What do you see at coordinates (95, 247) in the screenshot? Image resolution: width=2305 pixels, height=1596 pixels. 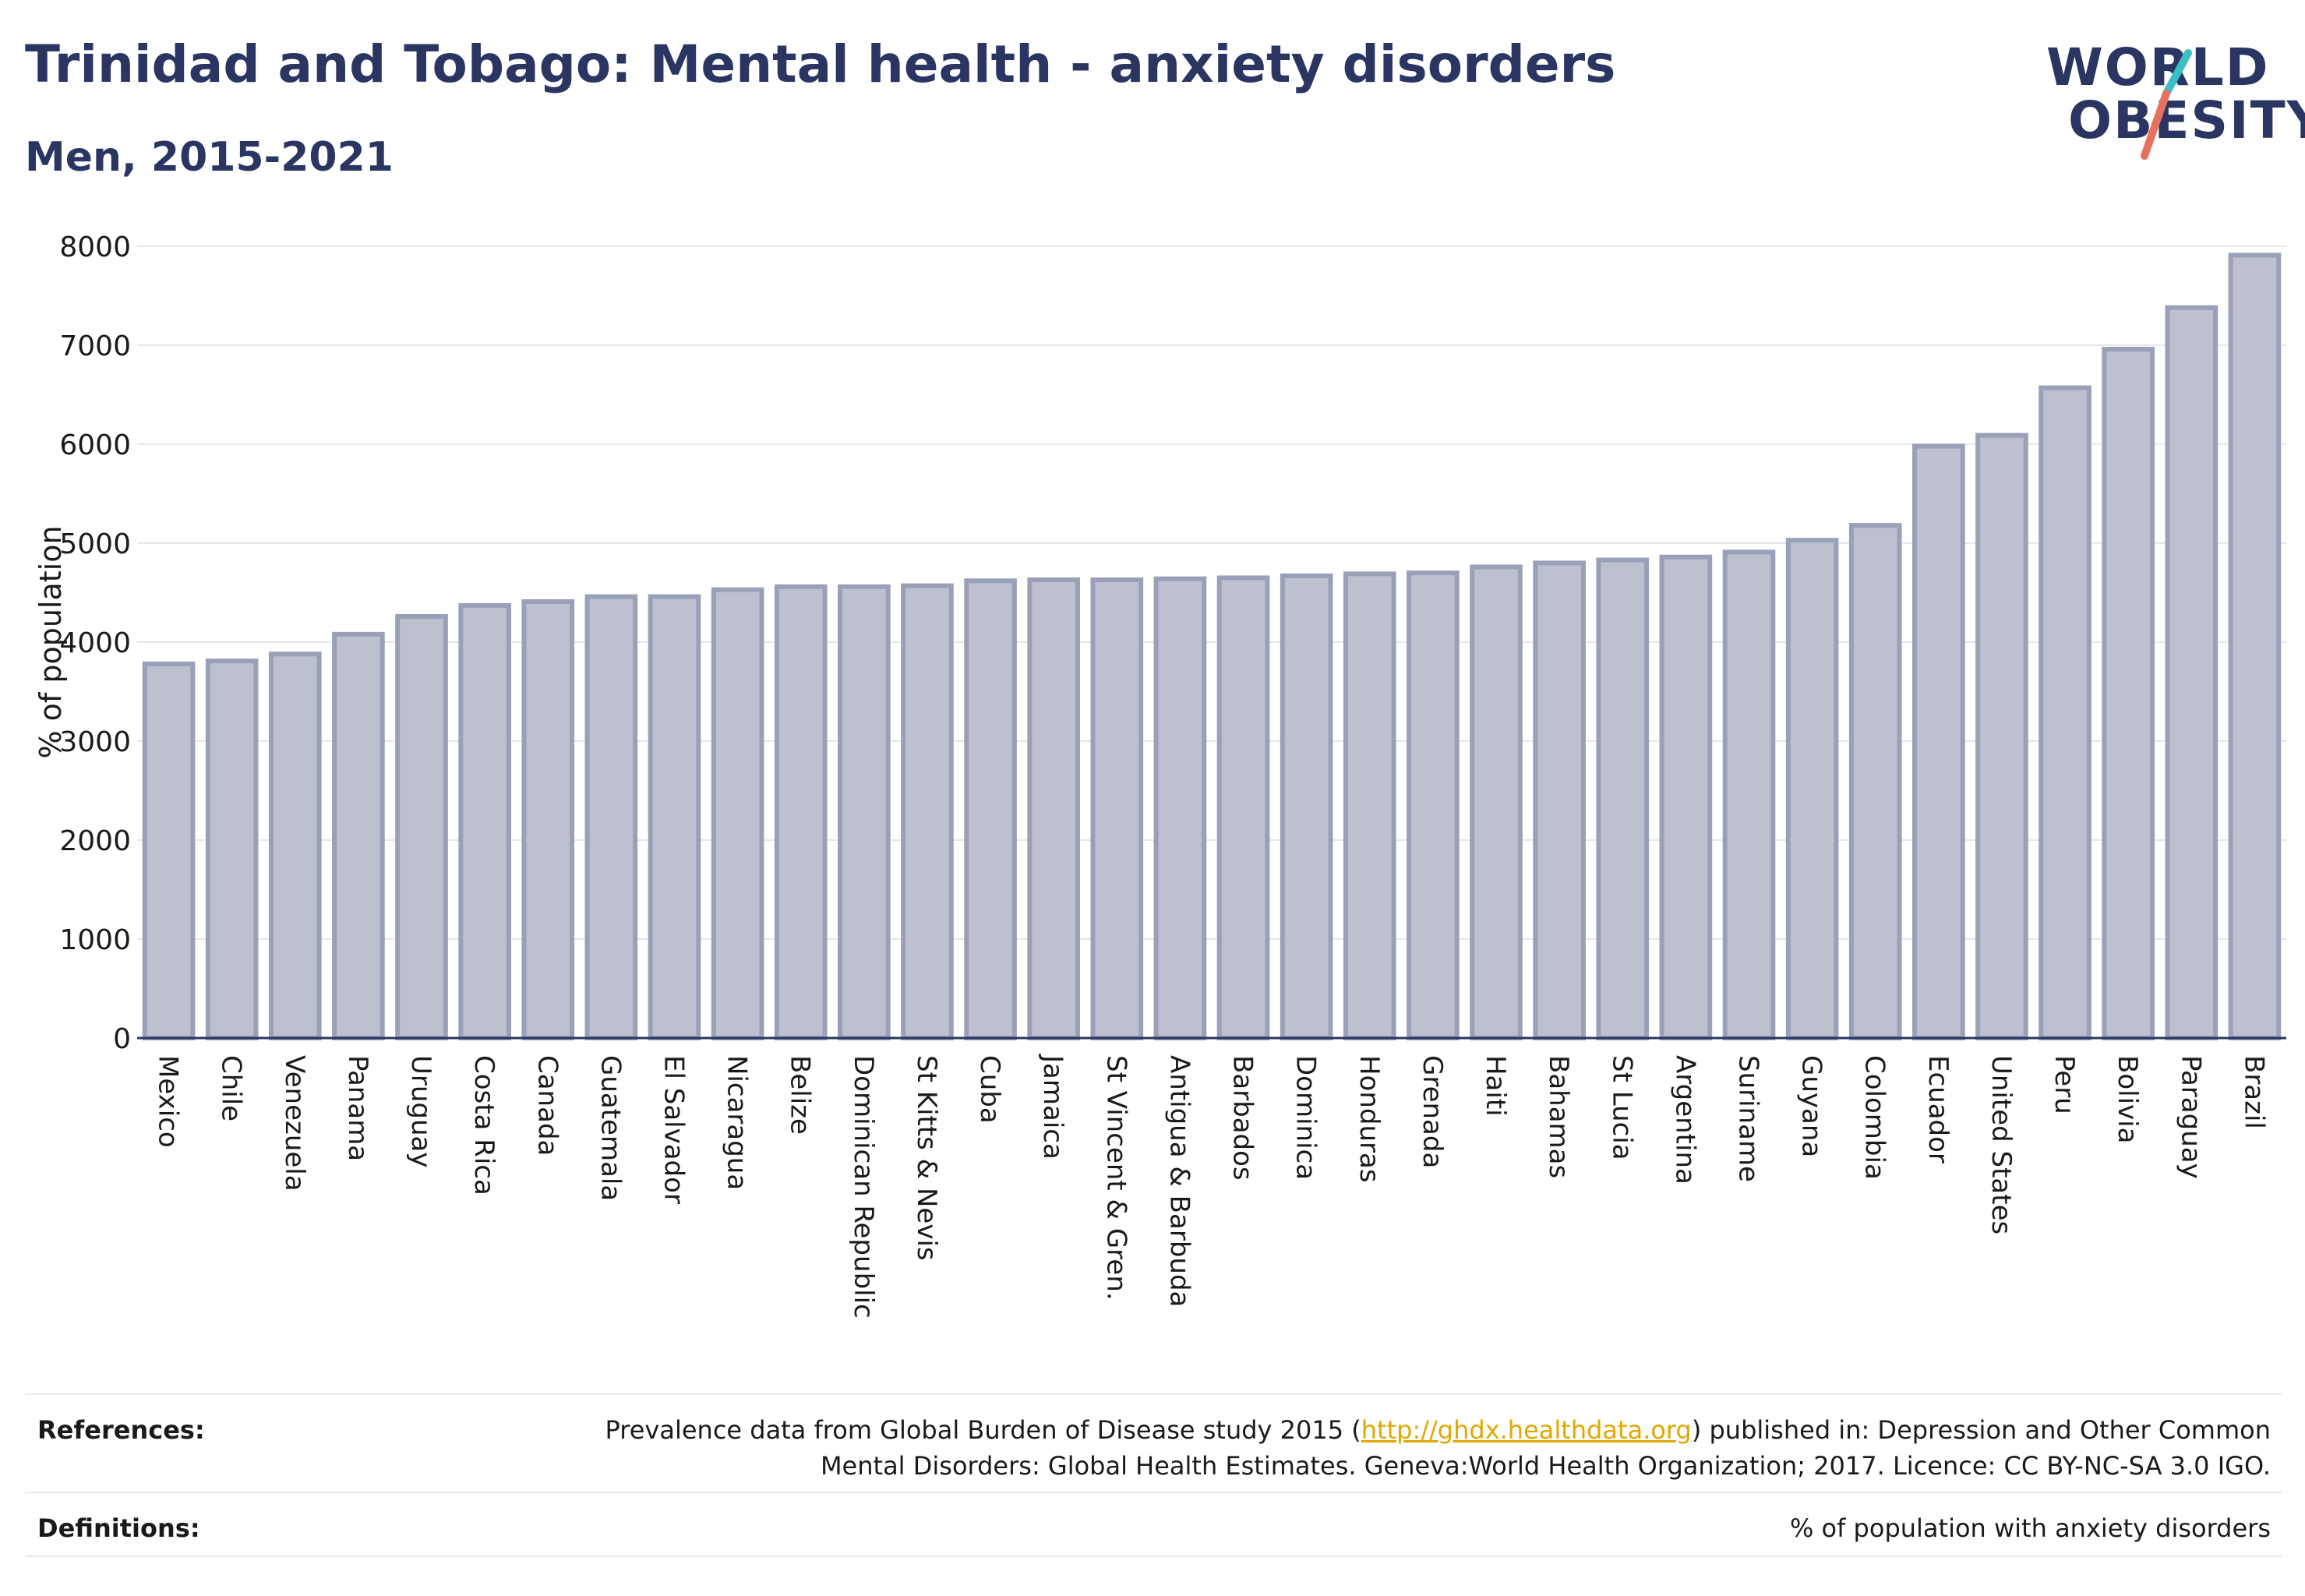 I see `y-tick-label: 8000` at bounding box center [95, 247].